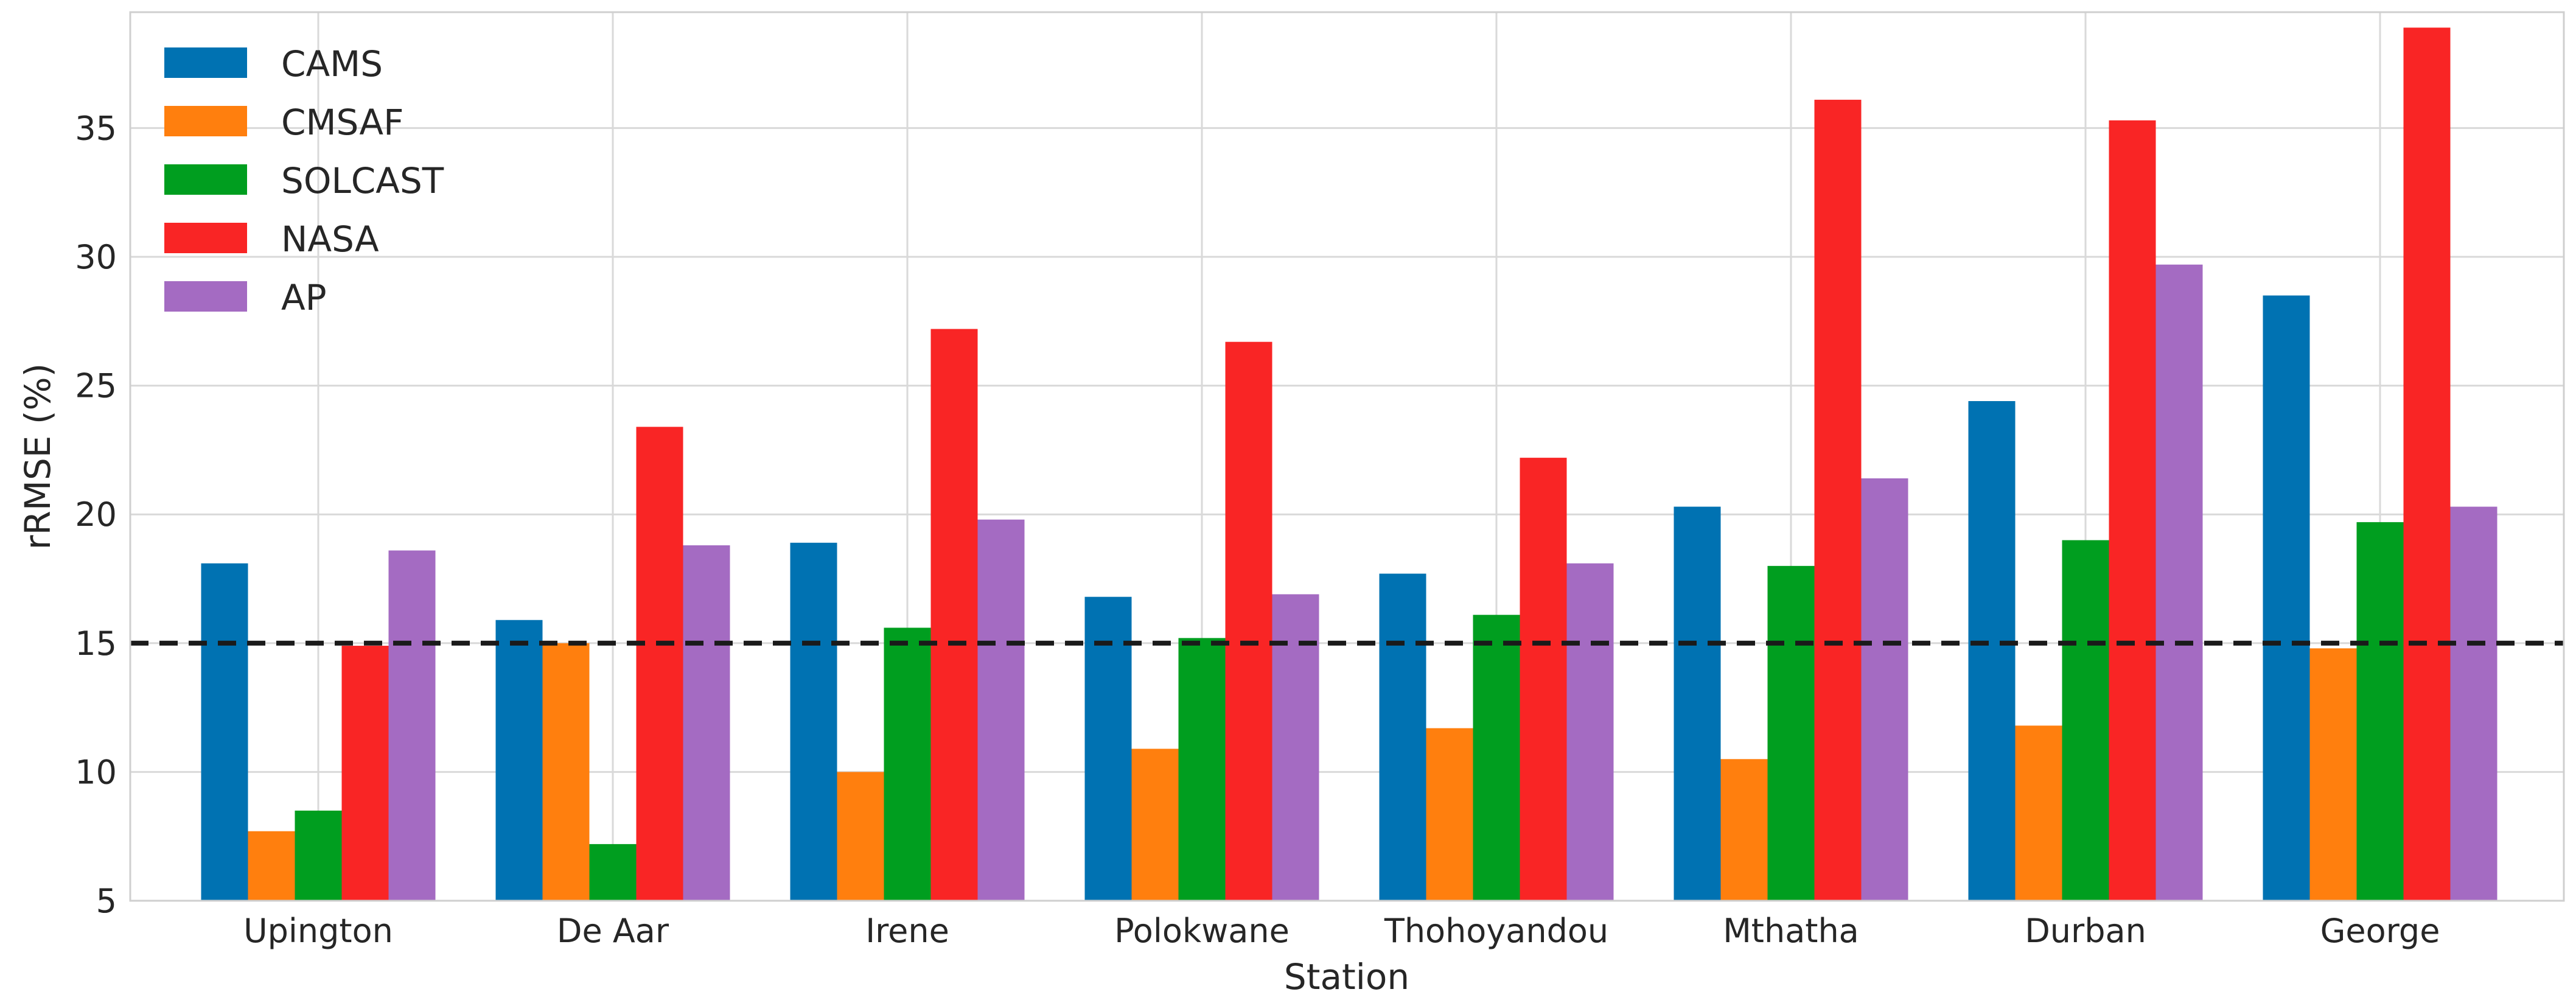 The image size is (2576, 1003). Describe the element at coordinates (224, 732) in the screenshot. I see `bar-cams-upington` at that location.